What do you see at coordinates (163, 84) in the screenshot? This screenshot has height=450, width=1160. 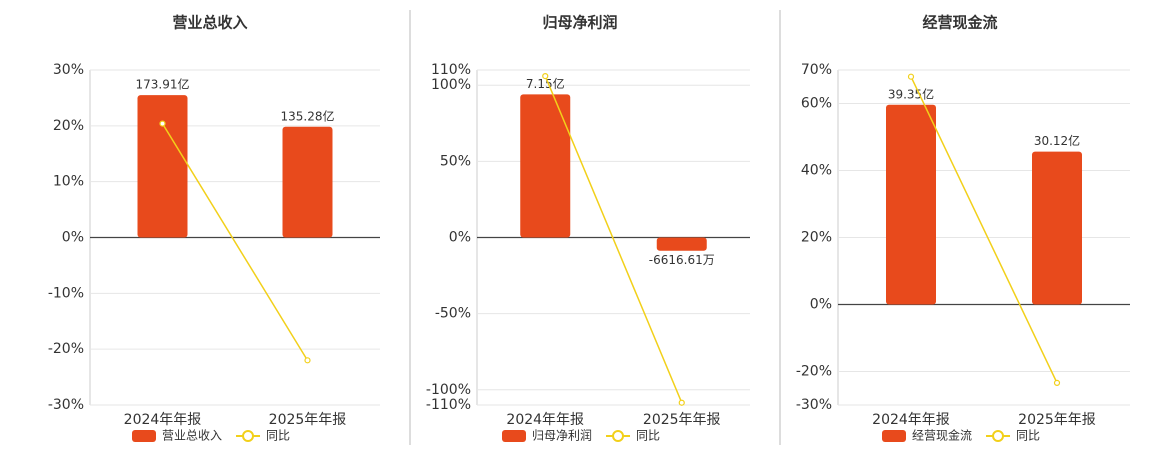 I see `value-label: 173.91亿` at bounding box center [163, 84].